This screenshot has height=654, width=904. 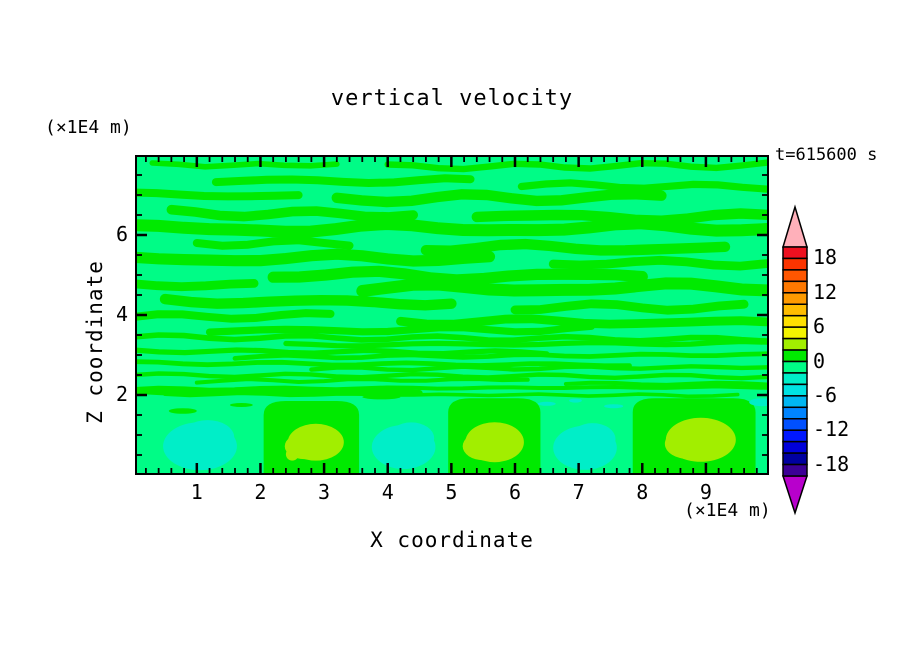 I want to click on x-tick-label-6: 6, so click(x=515, y=492).